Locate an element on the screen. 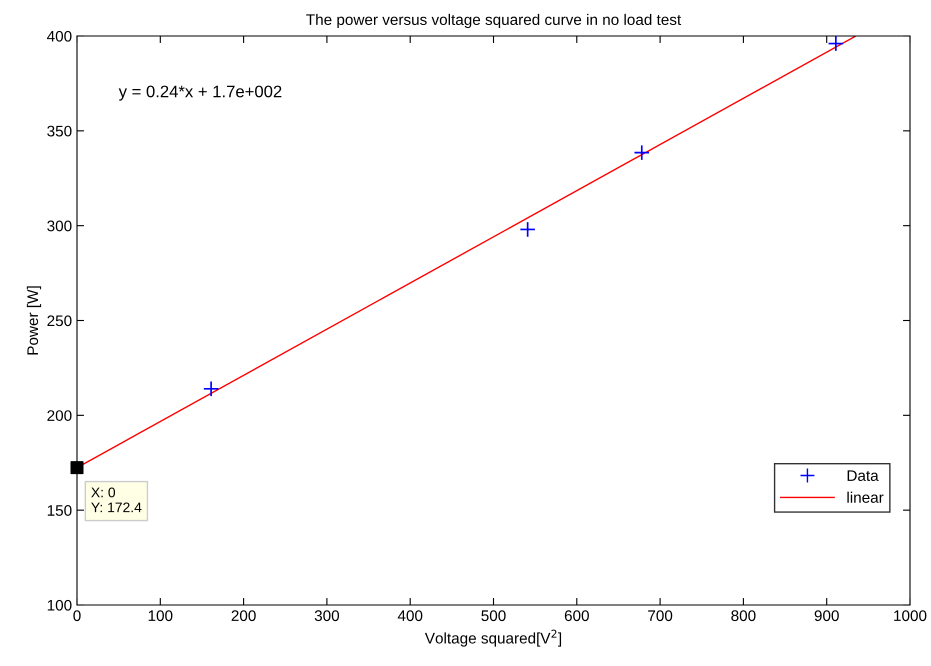 The width and height of the screenshot is (931, 666). x-tick-label: 900 is located at coordinates (826, 616).